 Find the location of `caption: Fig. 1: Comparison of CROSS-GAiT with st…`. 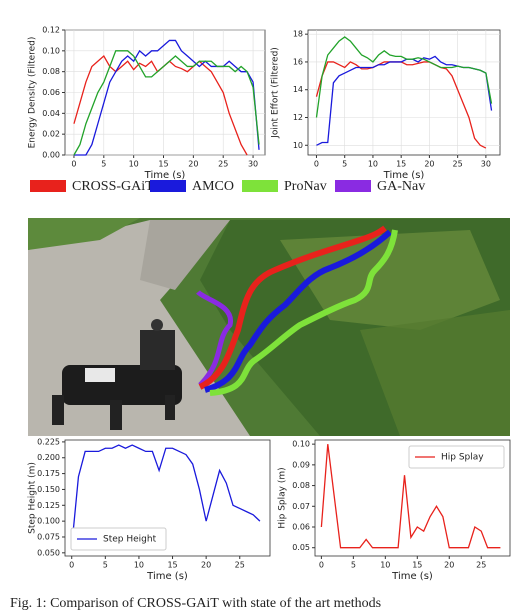

caption: Fig. 1: Comparison of CROSS-GAiT with st… is located at coordinates (195, 603).